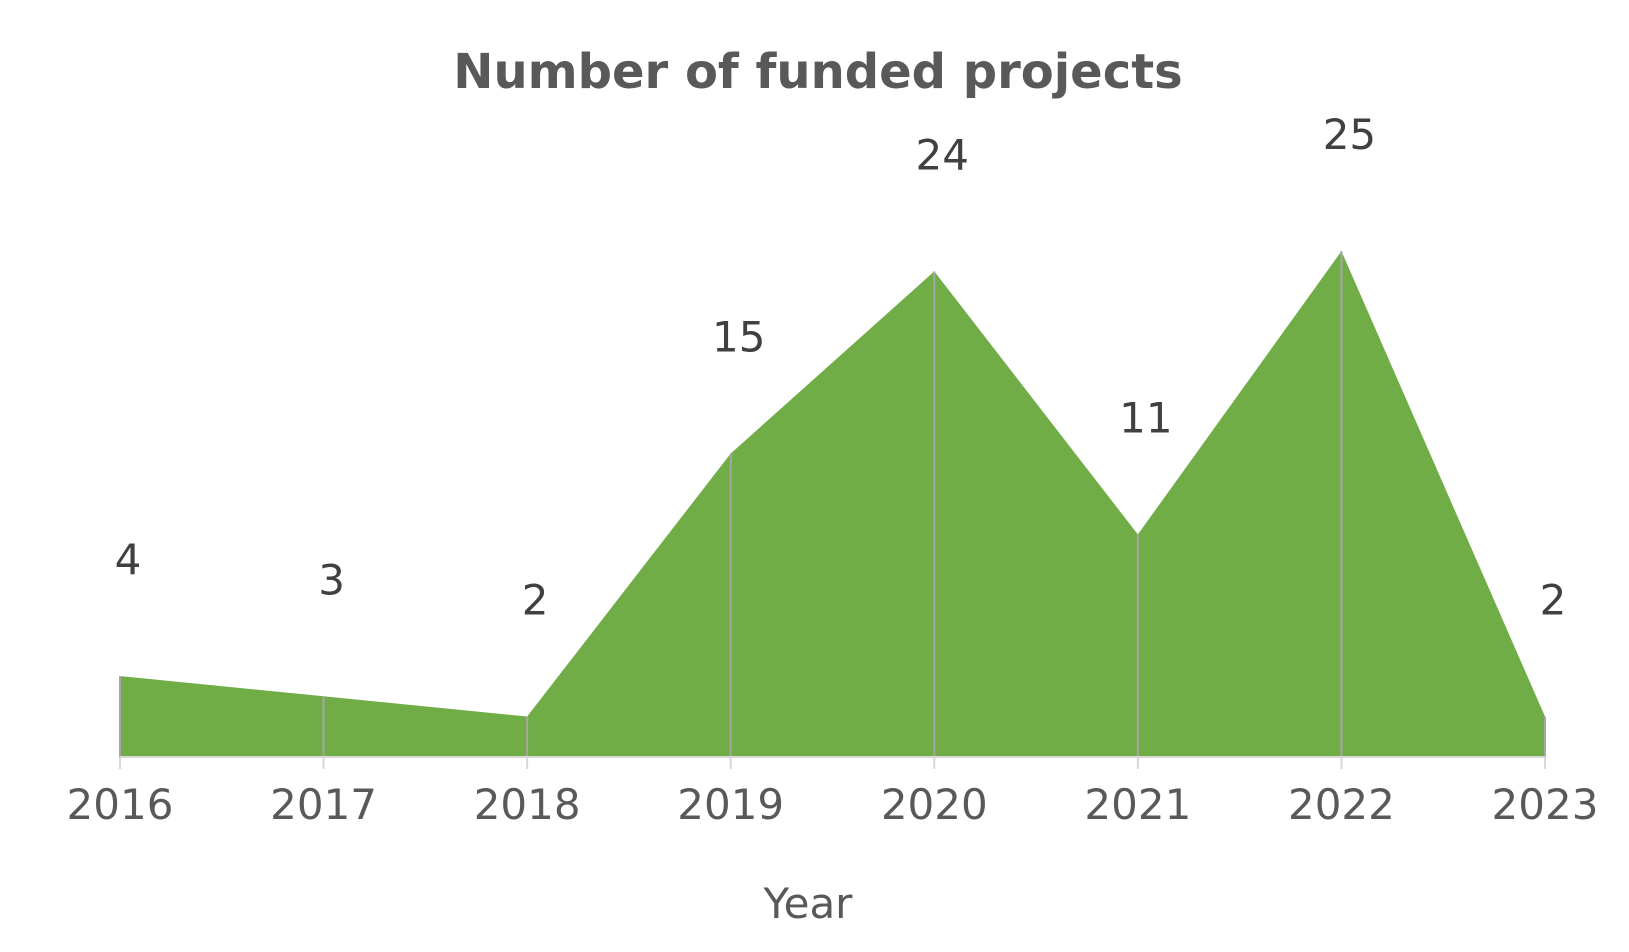  I want to click on x-tick-label: 2016, so click(120, 804).